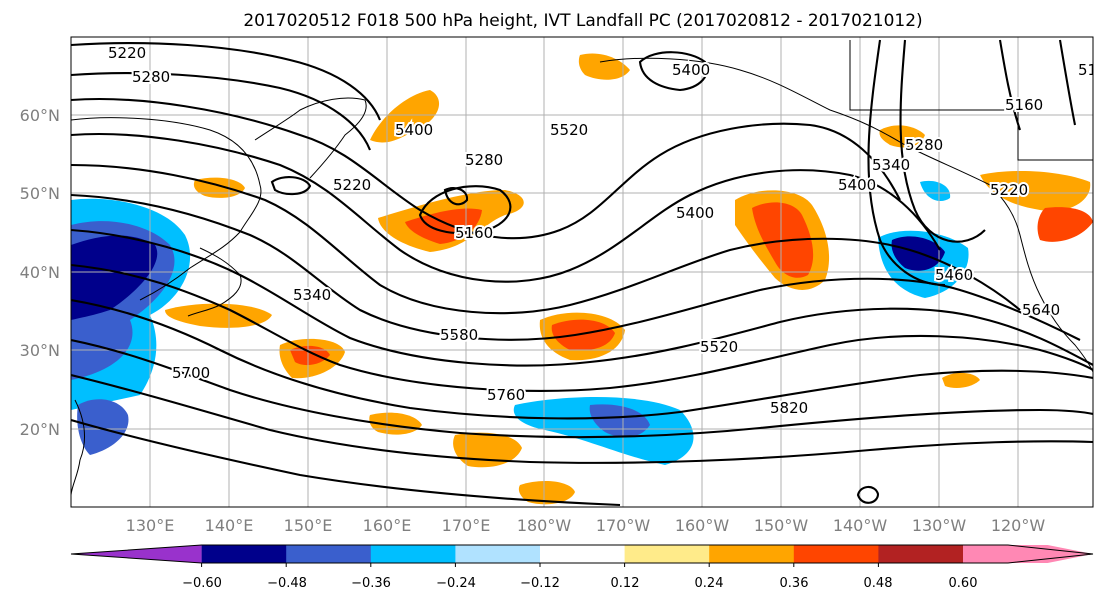  Describe the element at coordinates (860, 525) in the screenshot. I see `lon-label: 140°W` at that location.